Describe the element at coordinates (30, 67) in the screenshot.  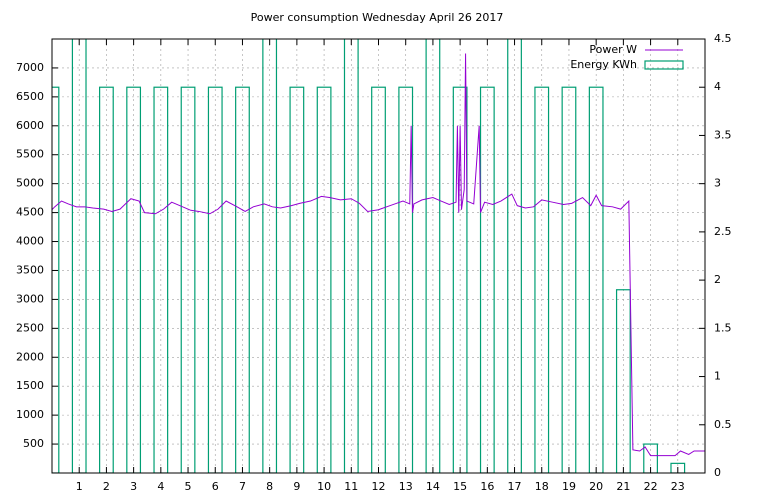
I see `y-tick-label: 7000` at that location.